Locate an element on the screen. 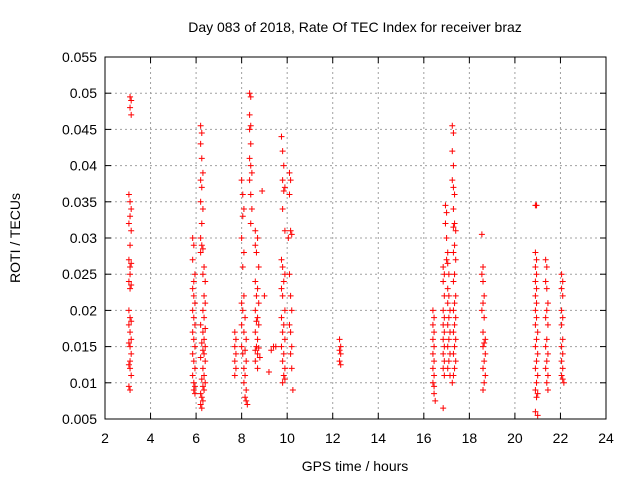 Image resolution: width=640 pixels, height=480 pixels. x-tick-label: 16 is located at coordinates (424, 438).